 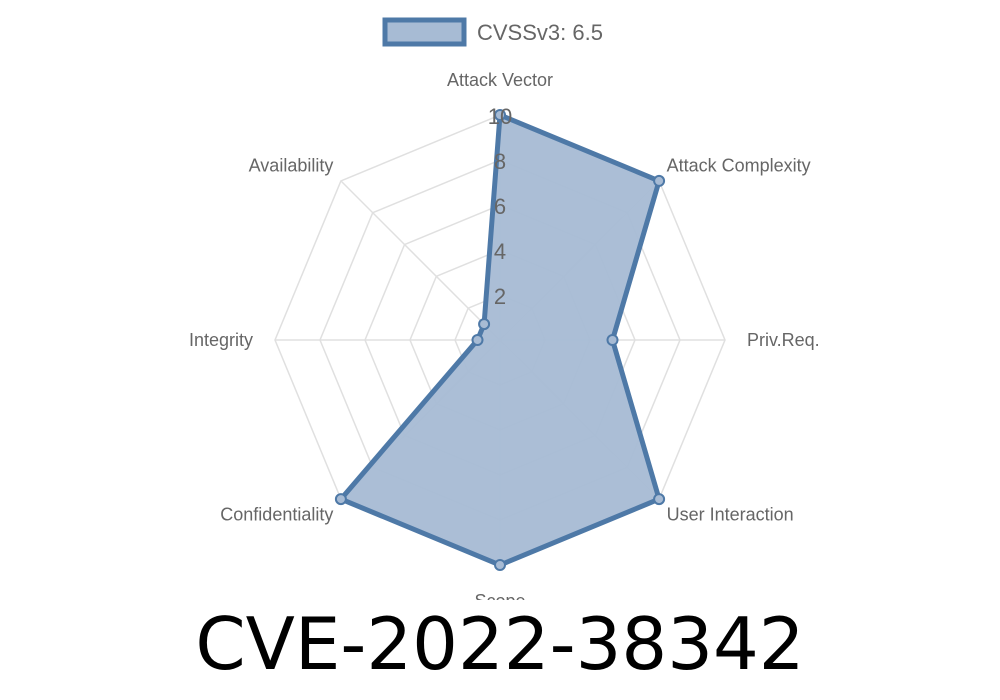 What do you see at coordinates (420, 260) in the screenshot?
I see `grid-spoke` at bounding box center [420, 260].